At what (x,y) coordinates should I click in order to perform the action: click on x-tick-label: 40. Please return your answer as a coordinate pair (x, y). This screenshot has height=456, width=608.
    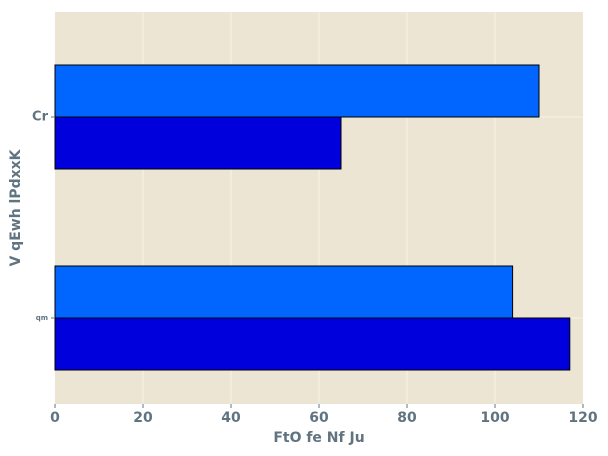
    Looking at the image, I should click on (231, 418).